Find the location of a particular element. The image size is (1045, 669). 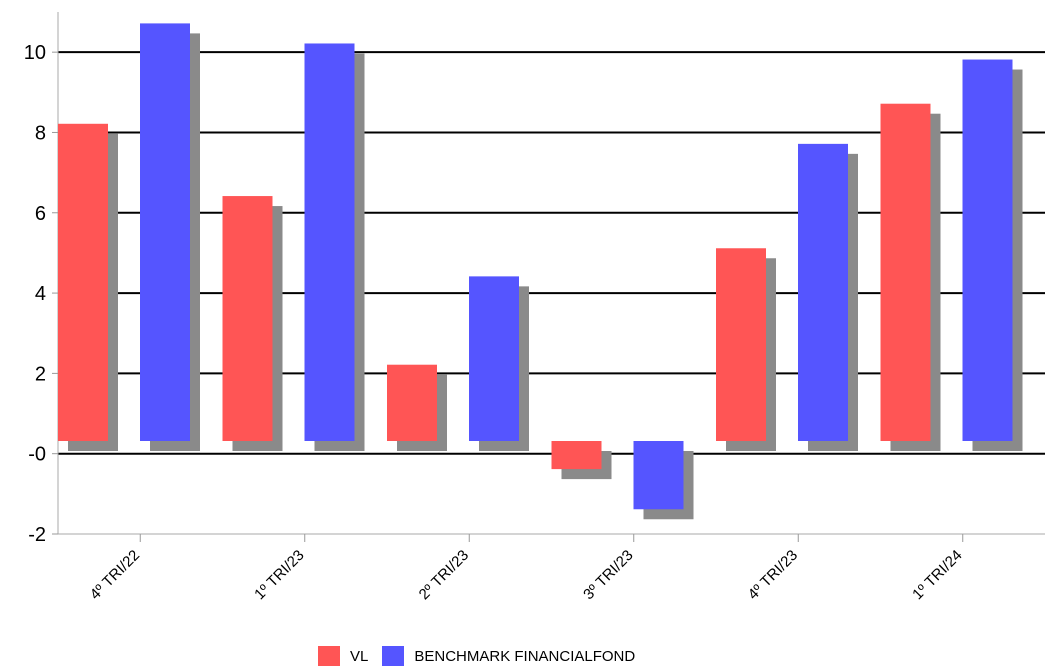

x-tick-label: 1º TRI/23 is located at coordinates (279, 575).